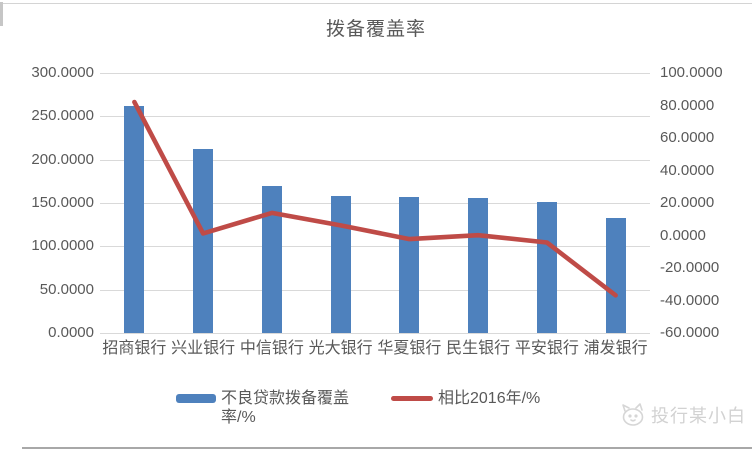 The height and width of the screenshot is (452, 752). Describe the element at coordinates (615, 348) in the screenshot. I see `category-label: 浦发银行` at that location.